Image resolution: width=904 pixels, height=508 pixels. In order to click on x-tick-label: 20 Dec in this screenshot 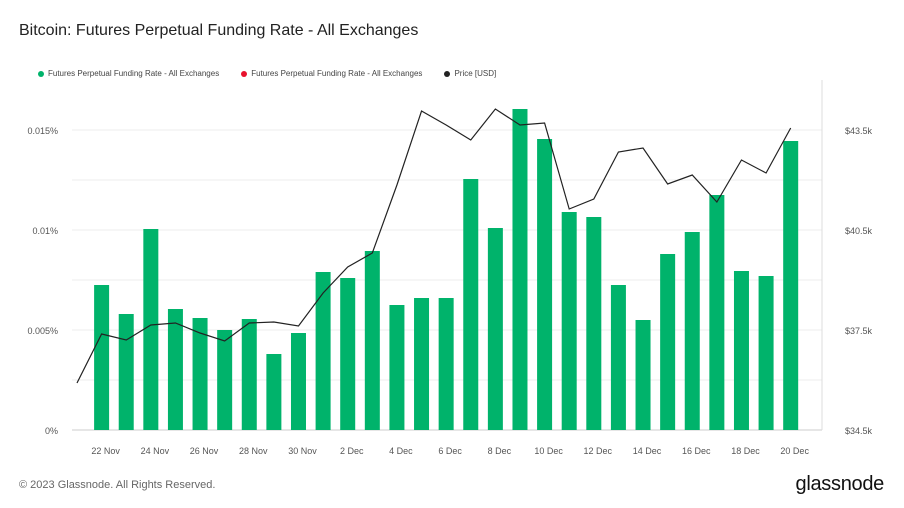, I will do `click(794, 451)`.